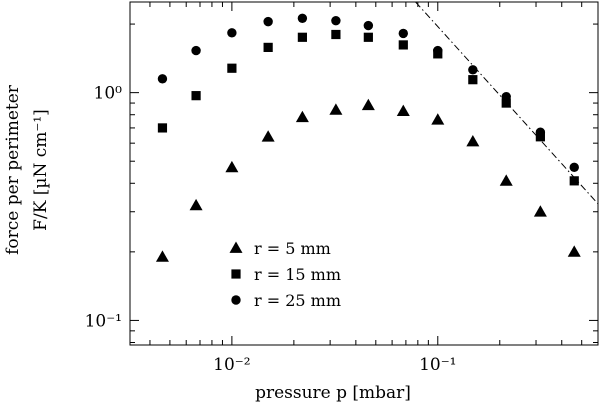  What do you see at coordinates (333, 393) in the screenshot?
I see `x-axis-label: pressure p [mbar]` at bounding box center [333, 393].